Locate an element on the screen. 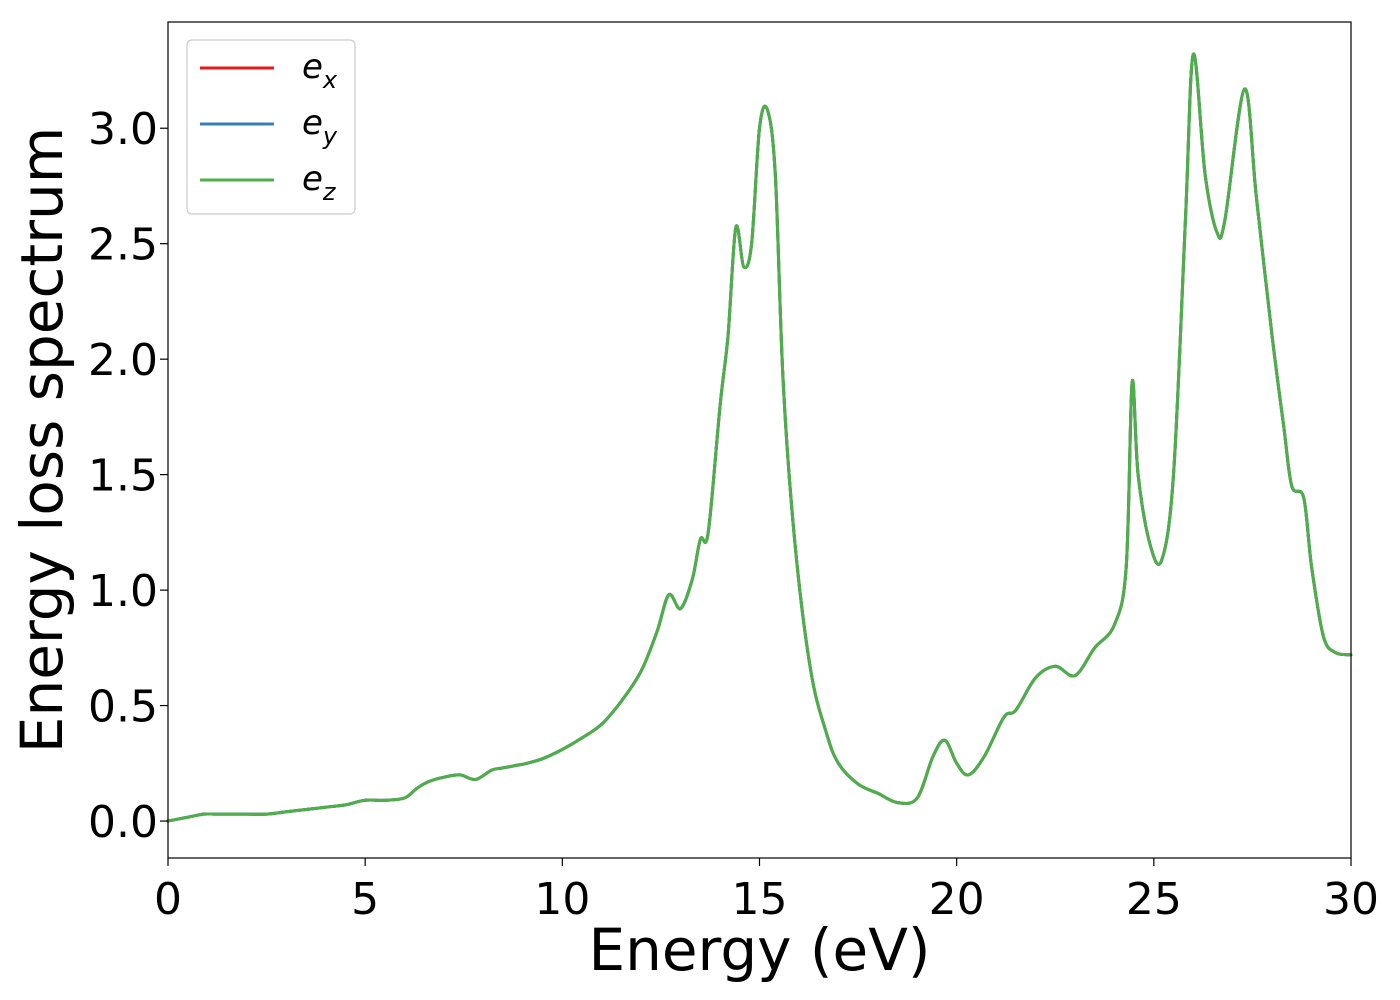 This screenshot has height=1000, width=1400. y-tick-label: 0.5 is located at coordinates (123, 707).